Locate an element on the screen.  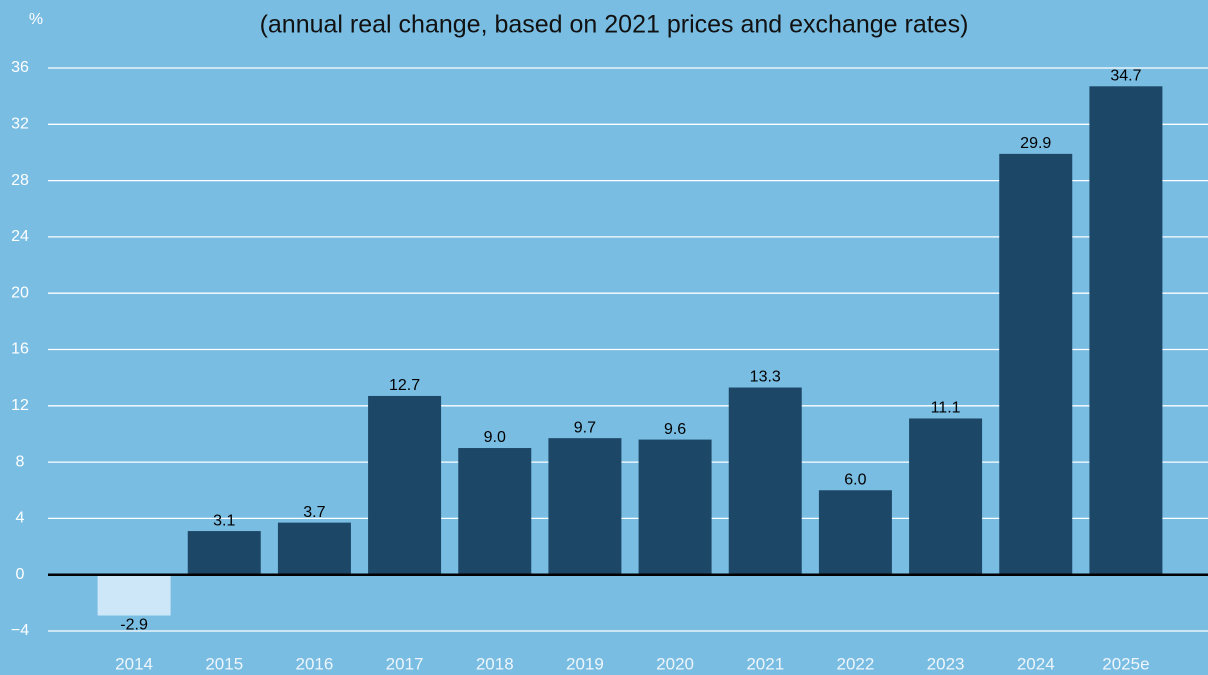
y-tick-label: 12 is located at coordinates (20, 405).